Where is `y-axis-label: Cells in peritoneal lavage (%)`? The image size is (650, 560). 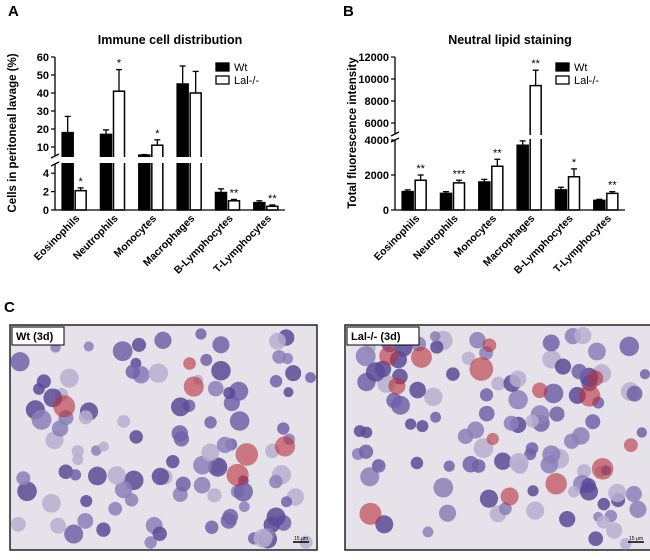
y-axis-label: Cells in peritoneal lavage (%) is located at coordinates (13, 132).